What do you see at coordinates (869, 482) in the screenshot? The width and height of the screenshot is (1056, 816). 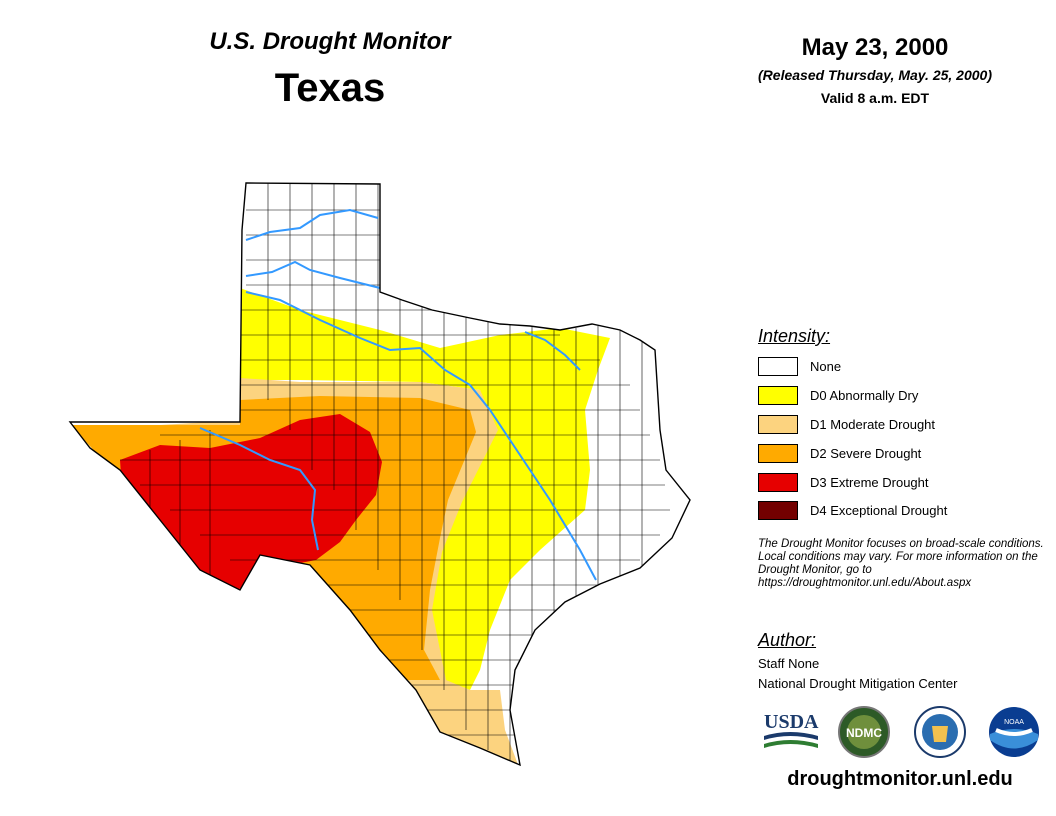 I see `legend-label: D3 Extreme Drought` at bounding box center [869, 482].